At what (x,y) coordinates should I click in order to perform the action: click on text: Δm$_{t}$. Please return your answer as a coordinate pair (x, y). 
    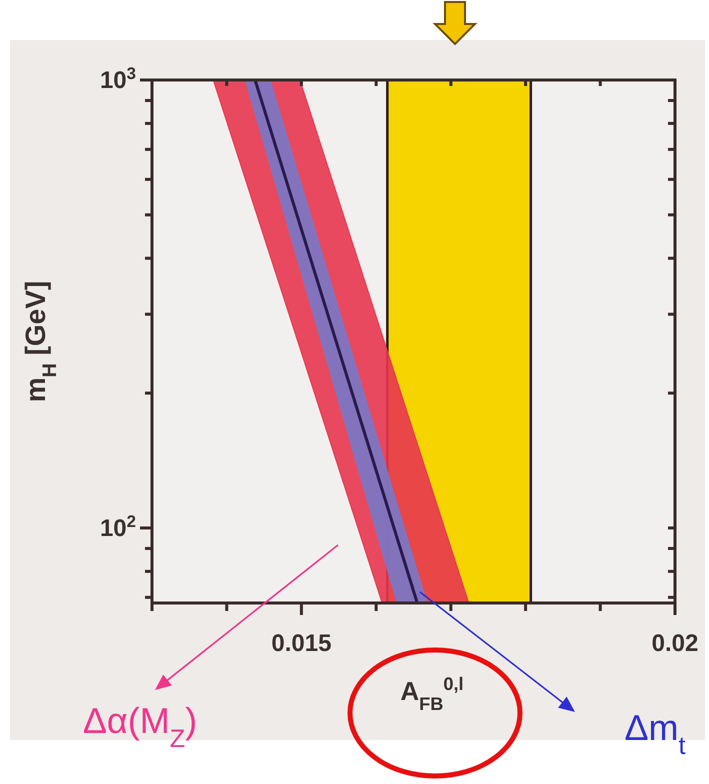
    Looking at the image, I should click on (655, 733).